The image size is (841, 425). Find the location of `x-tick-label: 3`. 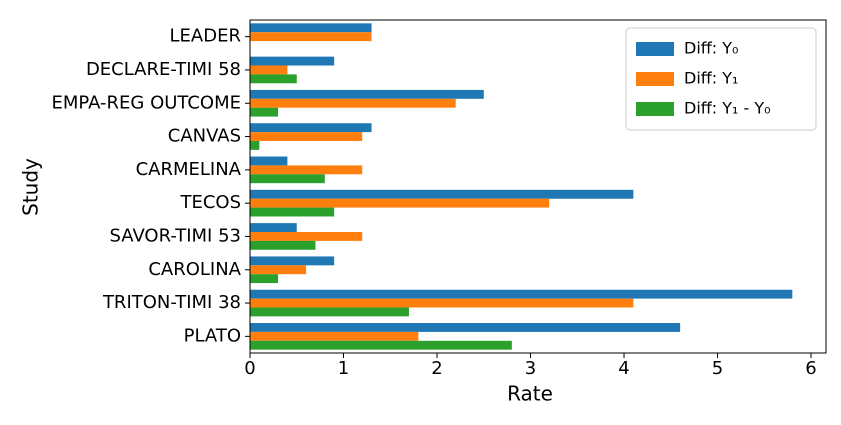

x-tick-label: 3 is located at coordinates (530, 368).